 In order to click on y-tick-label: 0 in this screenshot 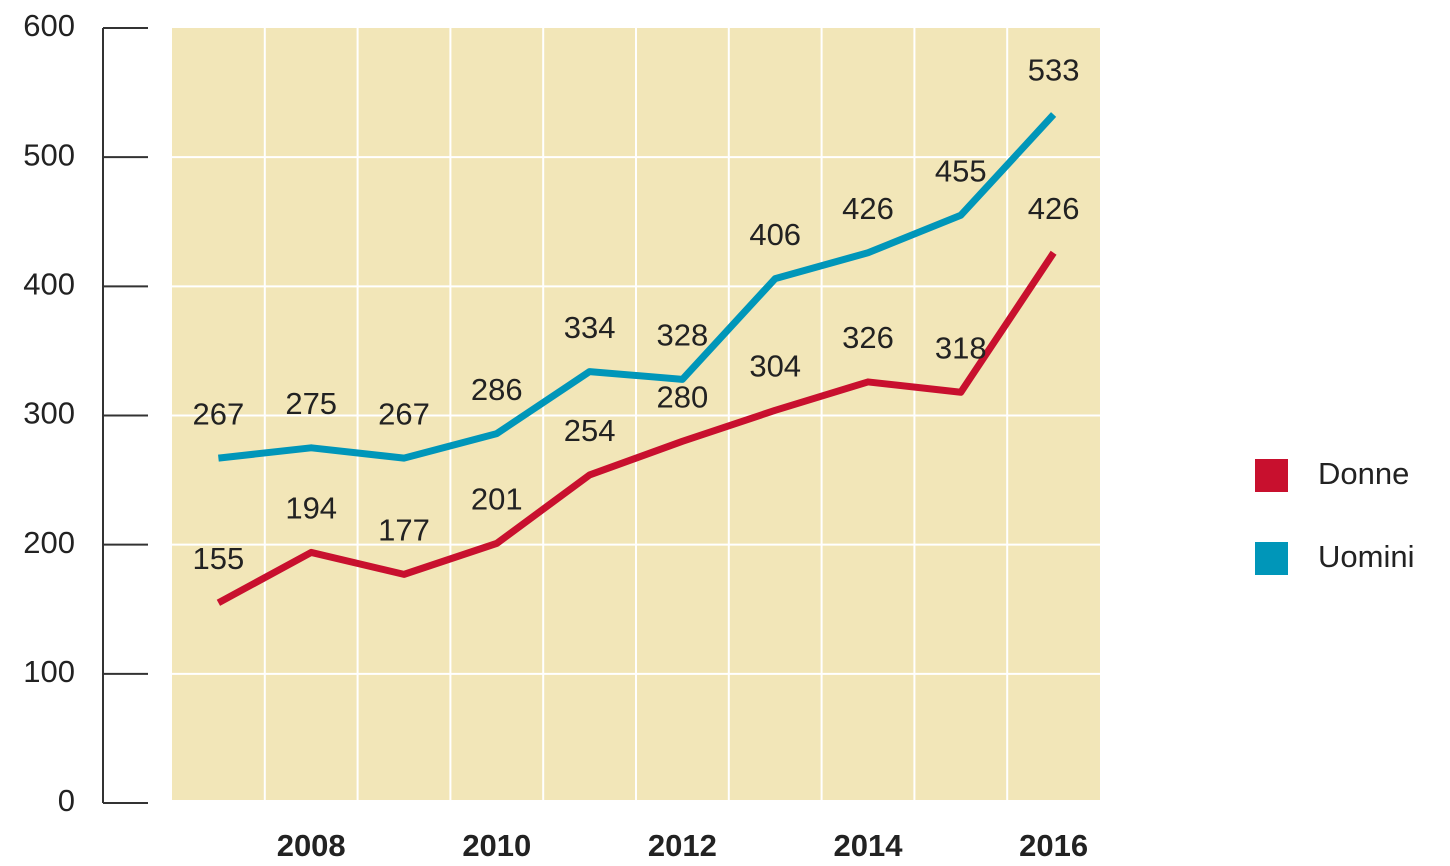, I will do `click(66, 800)`.